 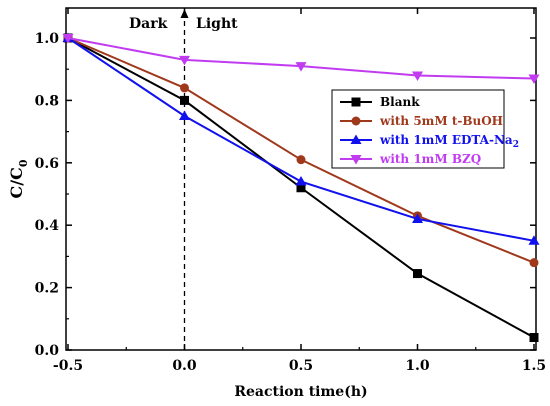 What do you see at coordinates (300, 392) in the screenshot?
I see `x-axis-label: Reaction time(h)` at bounding box center [300, 392].